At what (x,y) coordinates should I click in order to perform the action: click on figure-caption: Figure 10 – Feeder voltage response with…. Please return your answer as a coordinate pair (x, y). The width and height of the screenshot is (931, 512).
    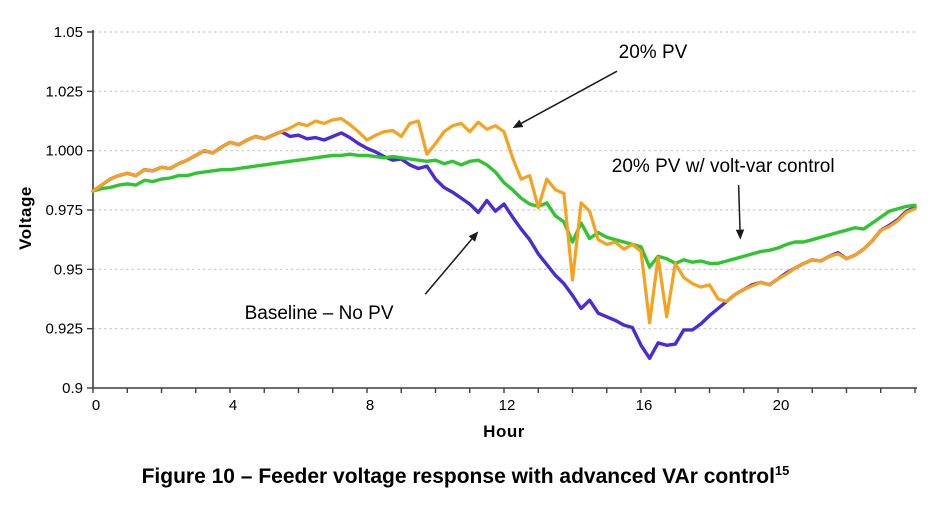
    Looking at the image, I should click on (465, 476).